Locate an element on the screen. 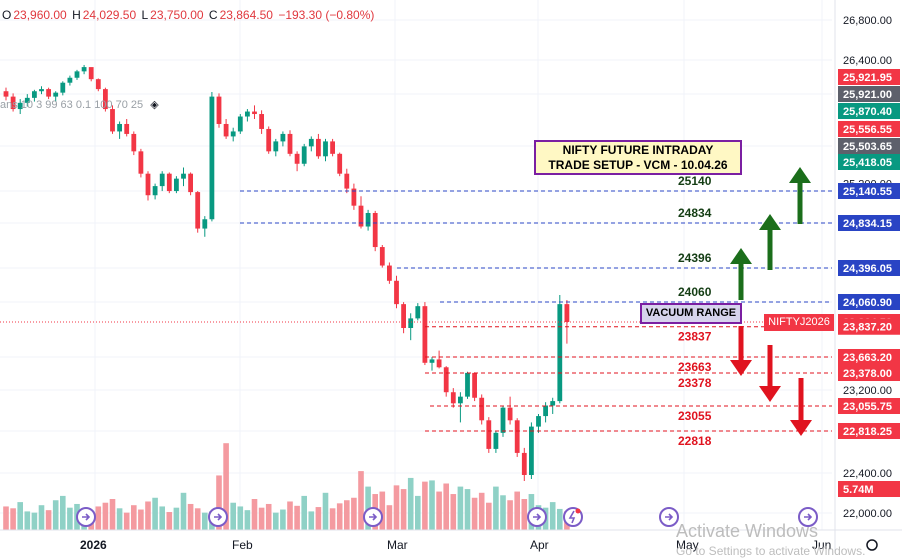 The height and width of the screenshot is (558, 902). activate-windows-watermark: Activate Windows is located at coordinates (747, 531).